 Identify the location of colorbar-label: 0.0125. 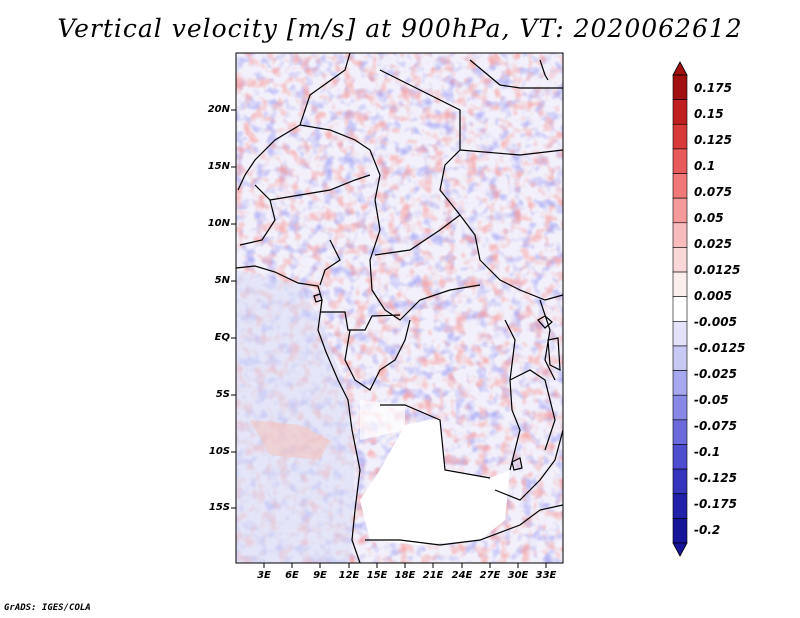
(717, 270).